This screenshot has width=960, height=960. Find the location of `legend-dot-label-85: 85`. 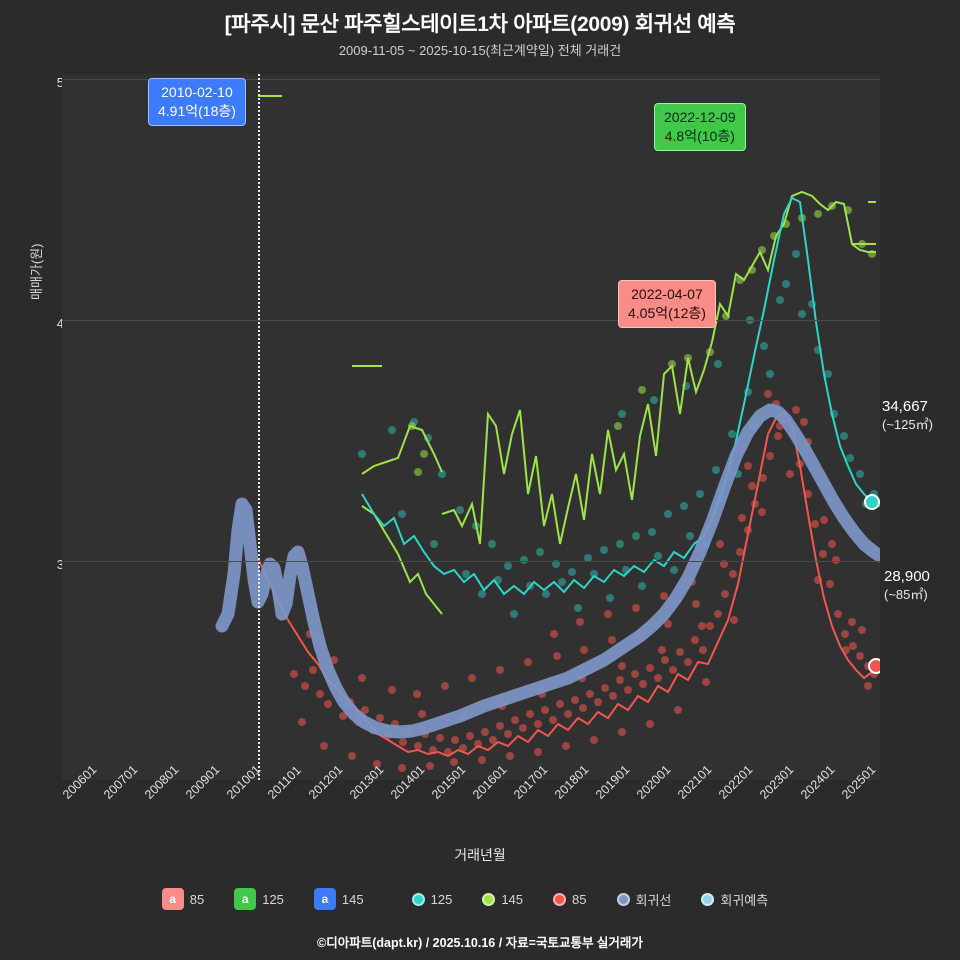

legend-dot-label-85: 85 is located at coordinates (579, 899).